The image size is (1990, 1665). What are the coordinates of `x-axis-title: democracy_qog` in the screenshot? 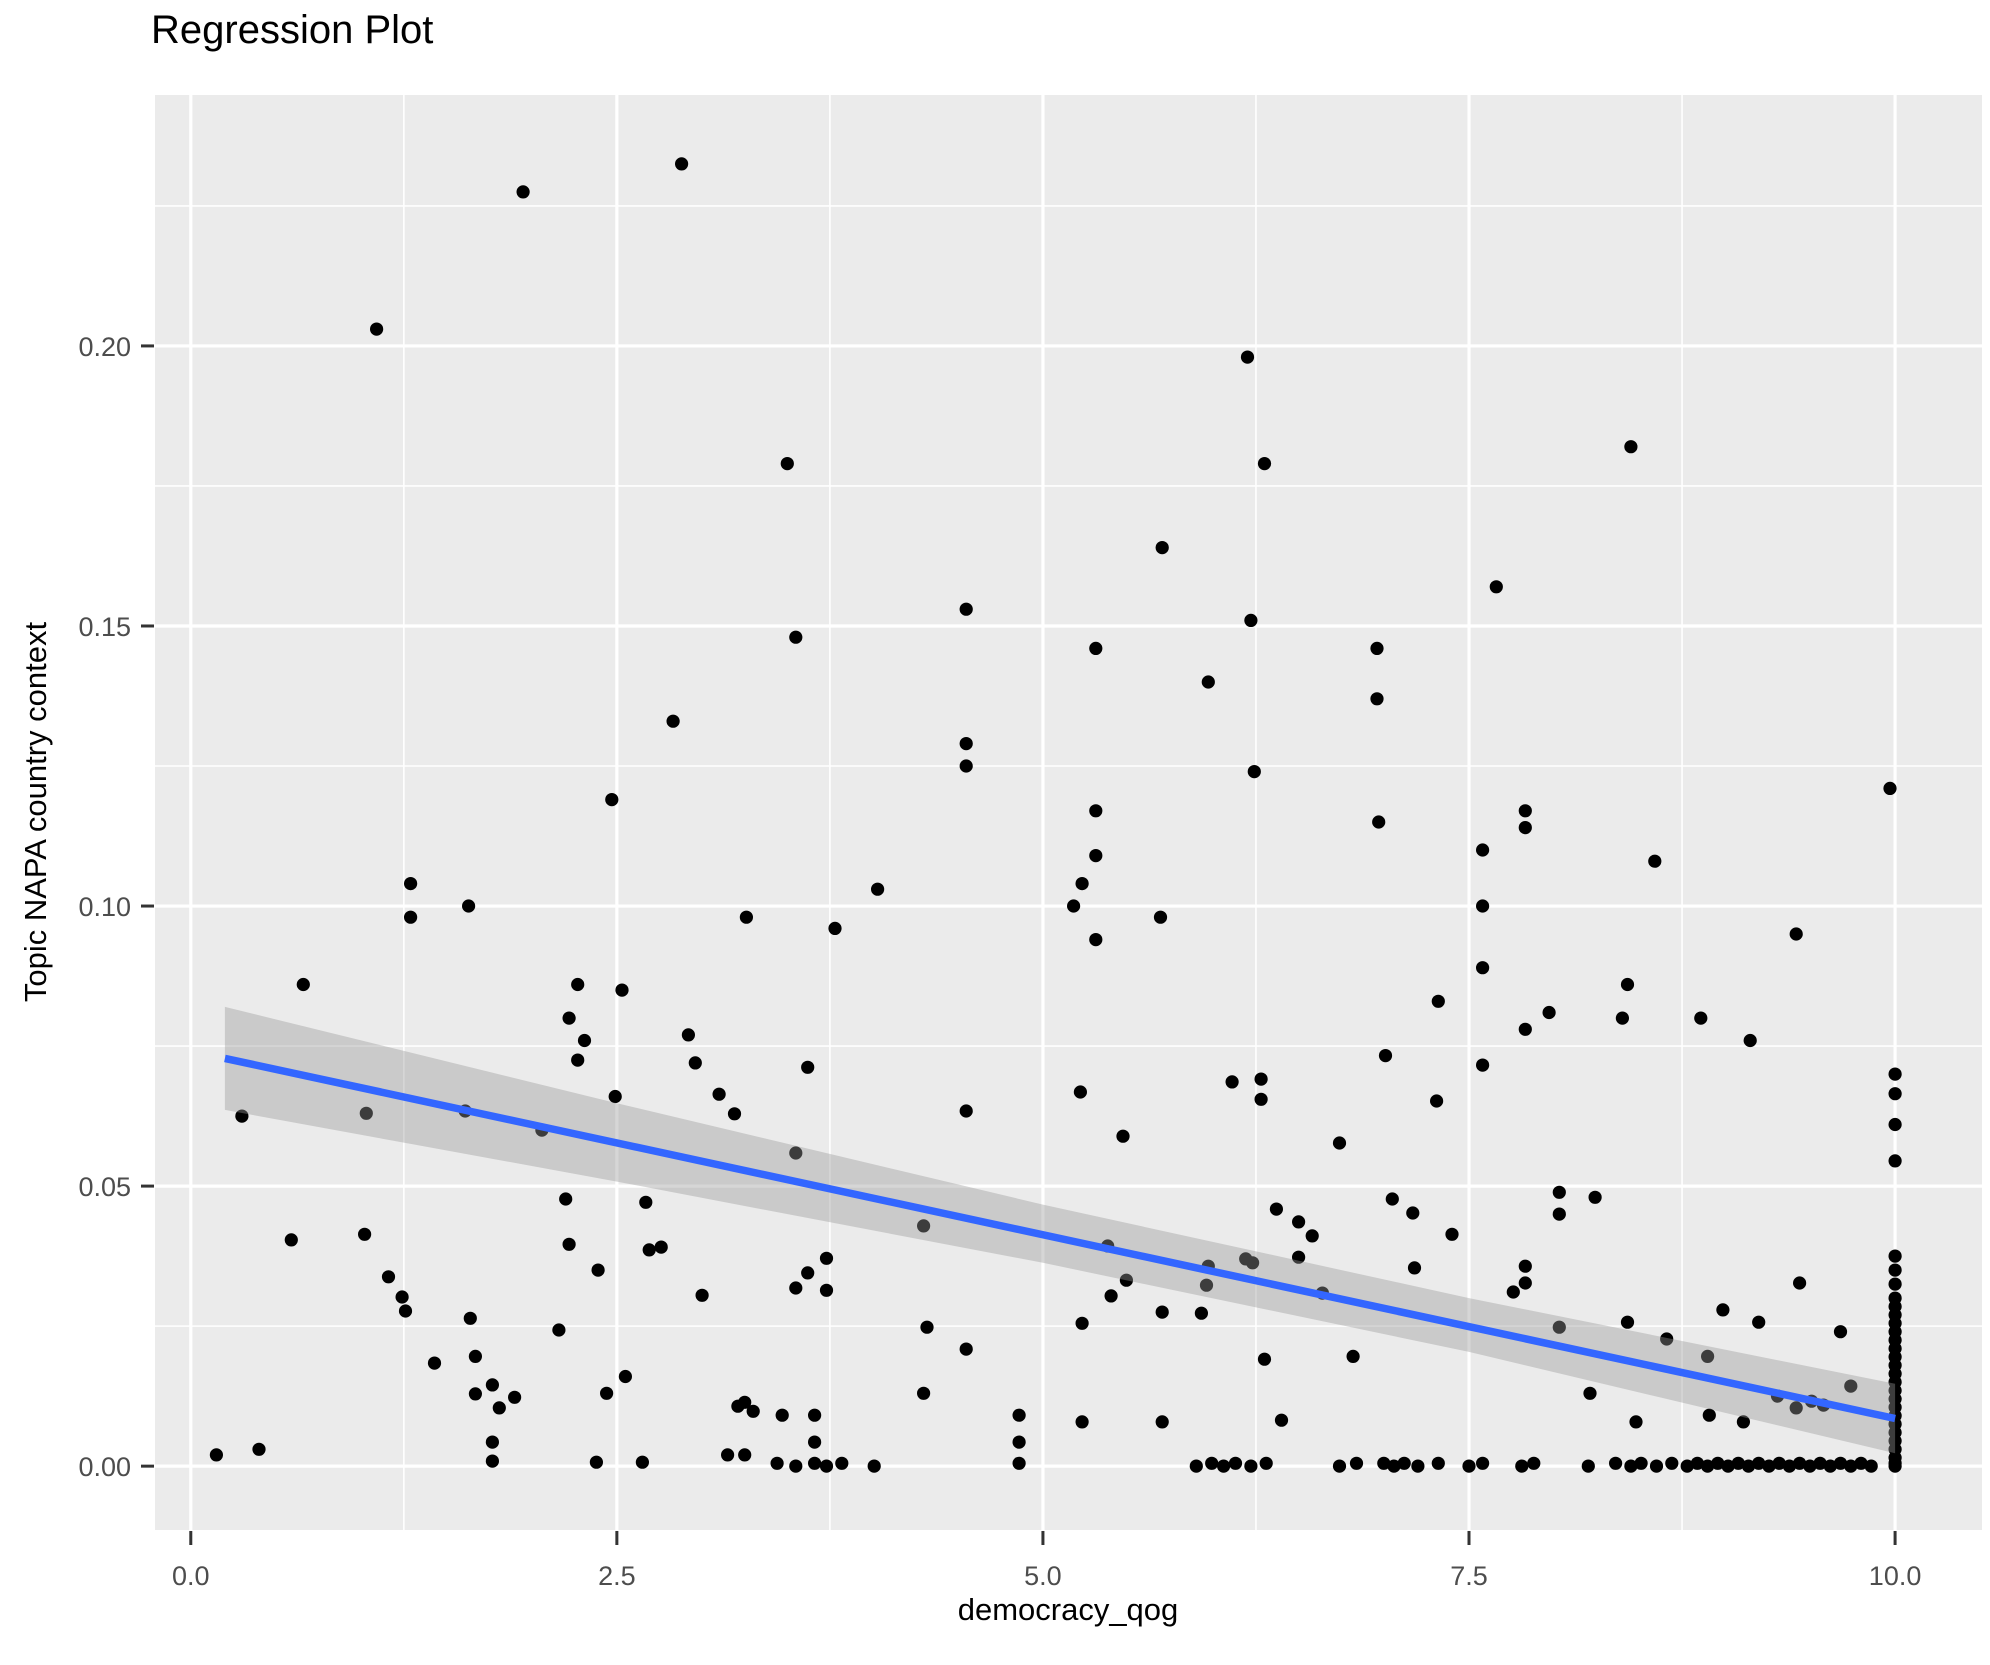 It's located at (1068, 1609).